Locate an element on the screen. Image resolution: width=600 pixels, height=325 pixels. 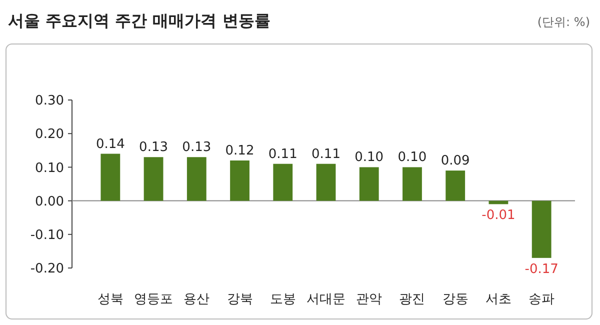
y-tick-label: -0.20 is located at coordinates (47, 269).